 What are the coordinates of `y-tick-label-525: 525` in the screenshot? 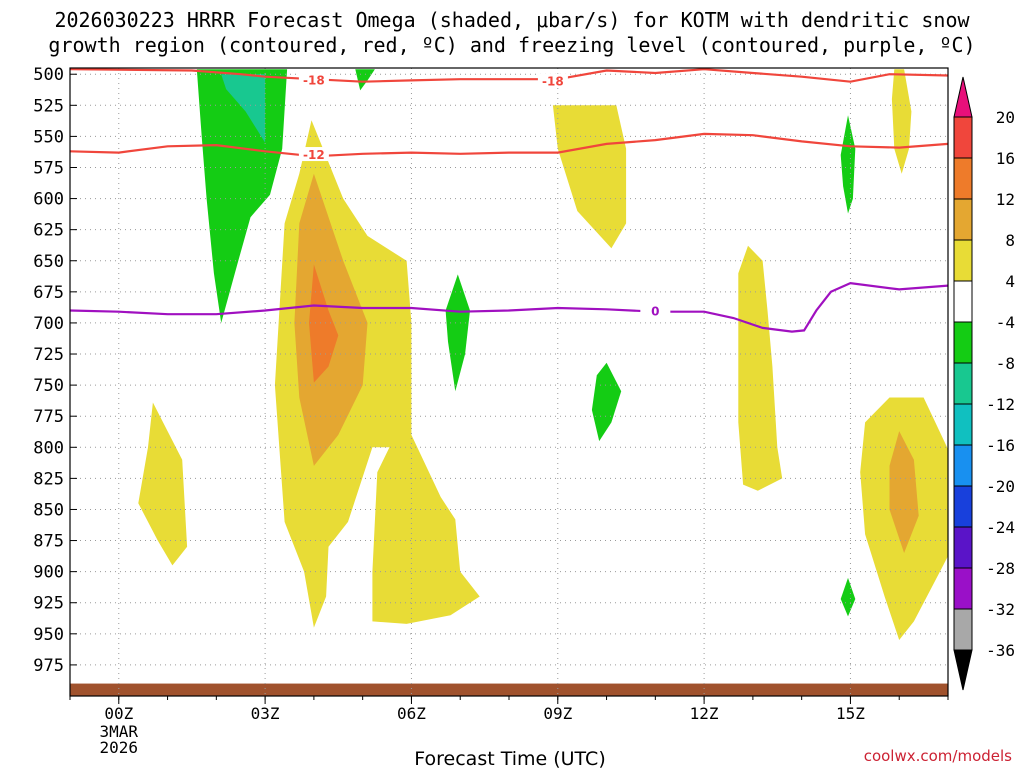 It's located at (48, 106).